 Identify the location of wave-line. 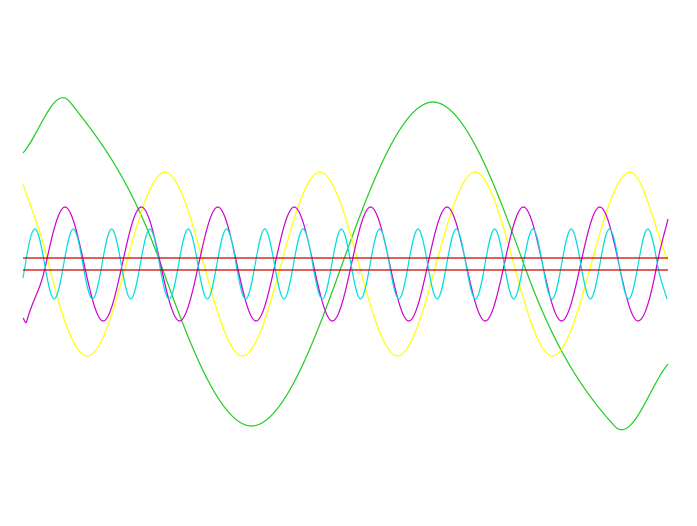
(345, 264).